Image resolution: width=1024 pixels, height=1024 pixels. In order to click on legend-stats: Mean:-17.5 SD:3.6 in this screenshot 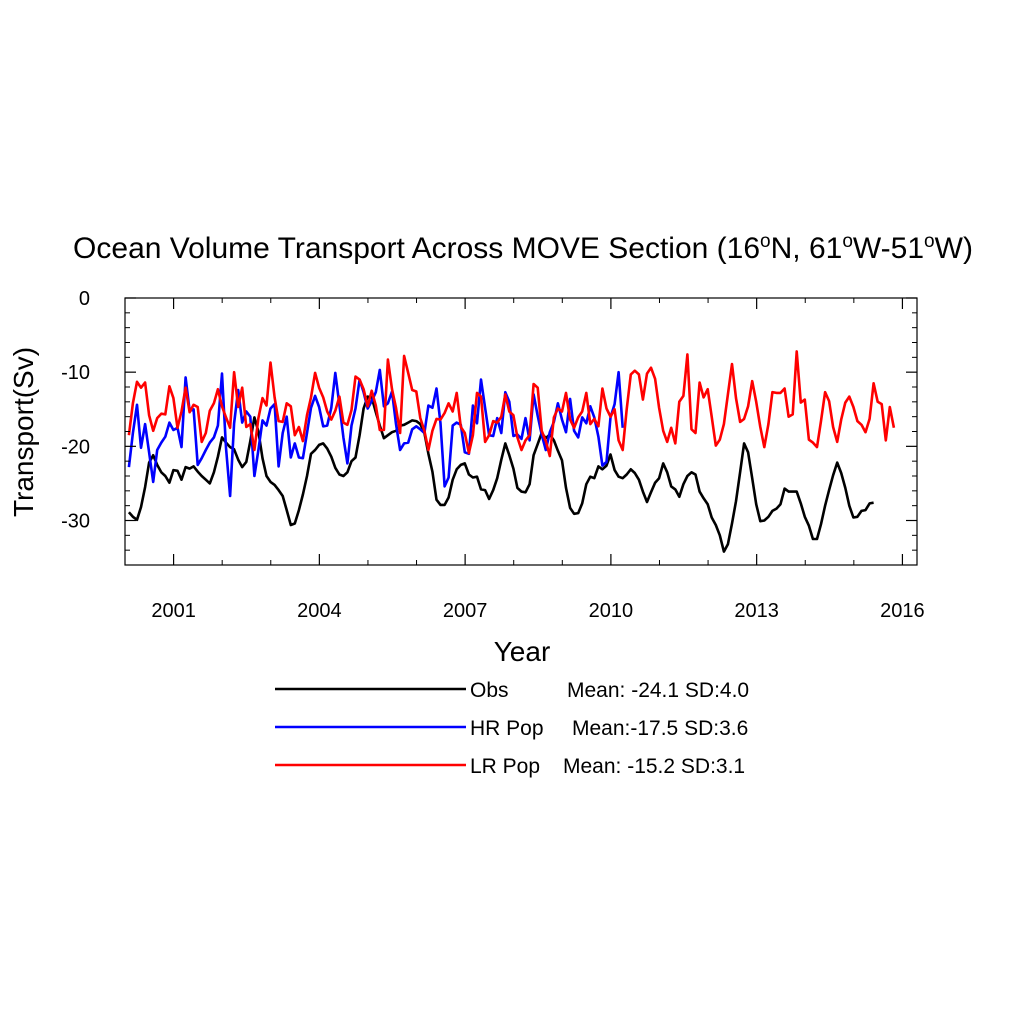, I will do `click(660, 728)`.